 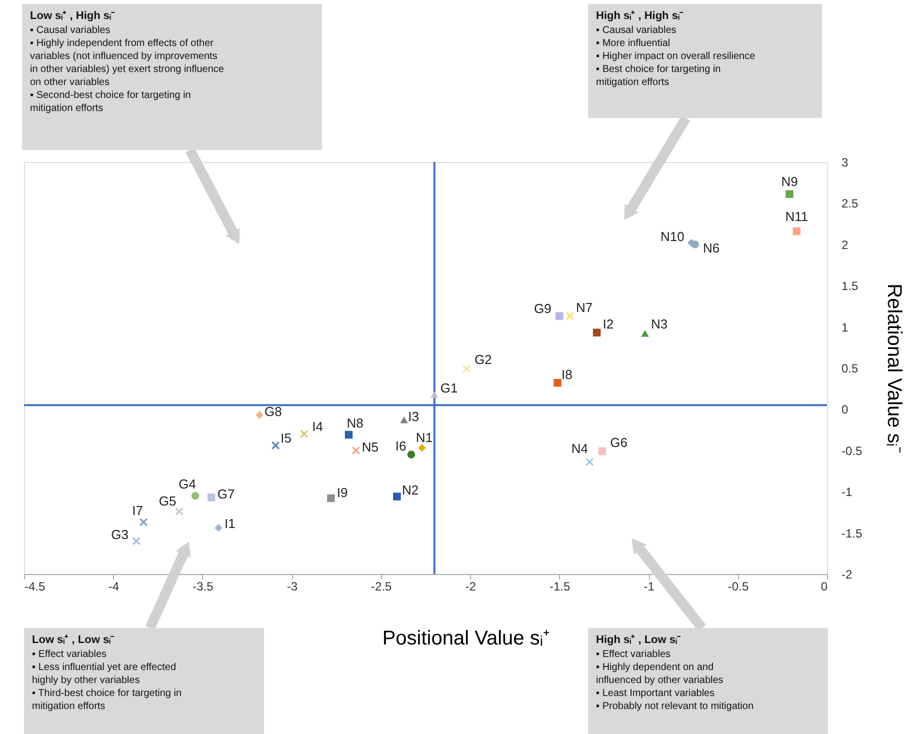 I want to click on series-label: I5, so click(x=286, y=438).